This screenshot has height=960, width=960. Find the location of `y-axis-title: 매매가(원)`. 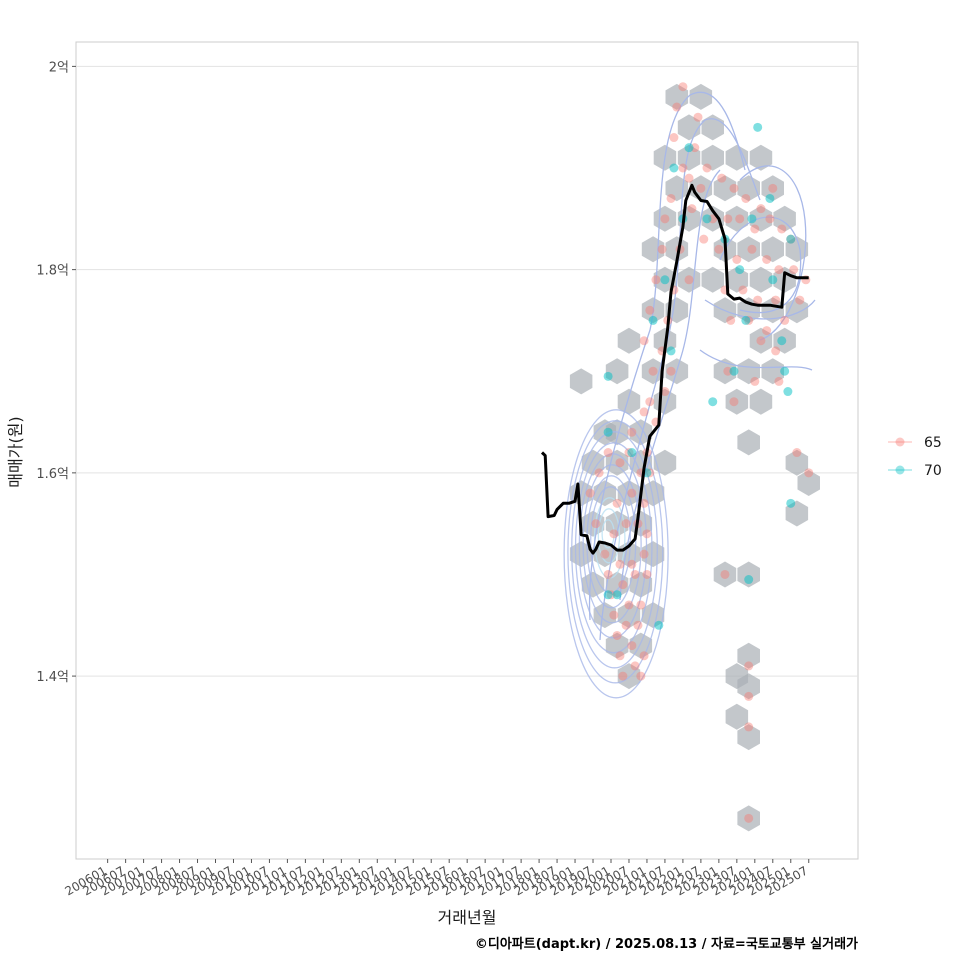

y-axis-title: 매매가(원) is located at coordinates (15, 451).